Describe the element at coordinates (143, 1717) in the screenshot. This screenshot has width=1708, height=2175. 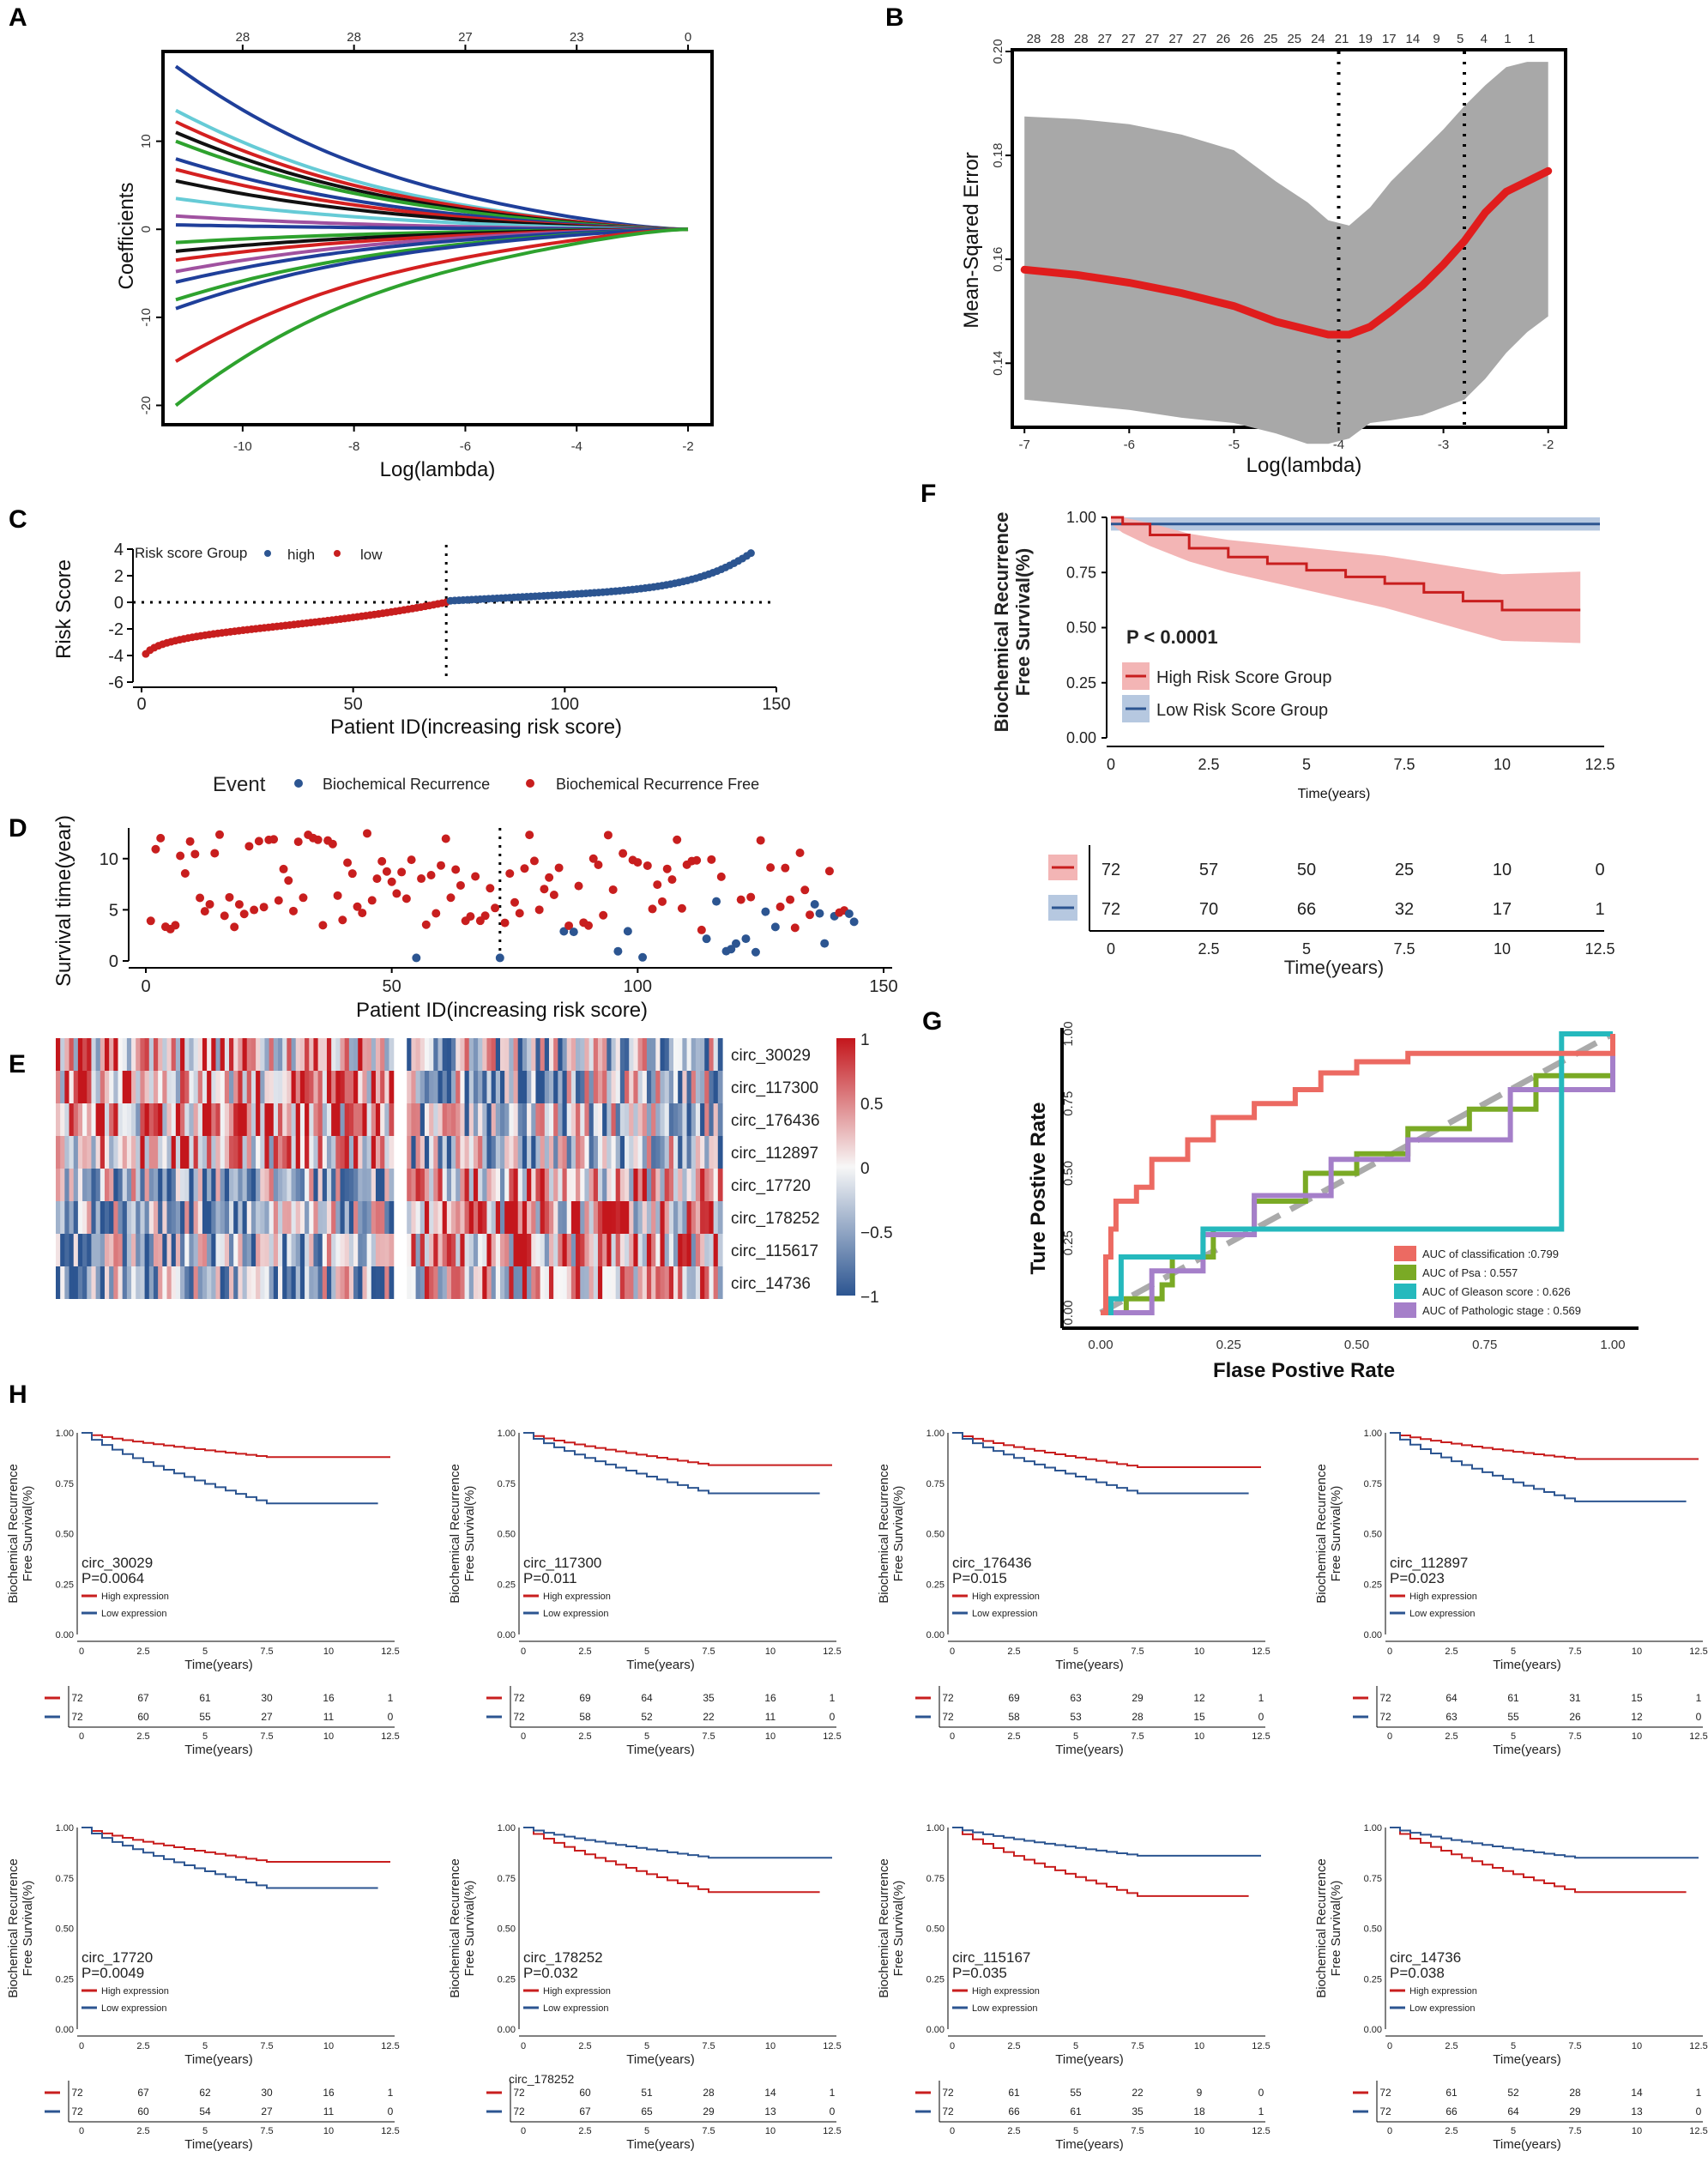
I see `table-low-count: 60` at that location.